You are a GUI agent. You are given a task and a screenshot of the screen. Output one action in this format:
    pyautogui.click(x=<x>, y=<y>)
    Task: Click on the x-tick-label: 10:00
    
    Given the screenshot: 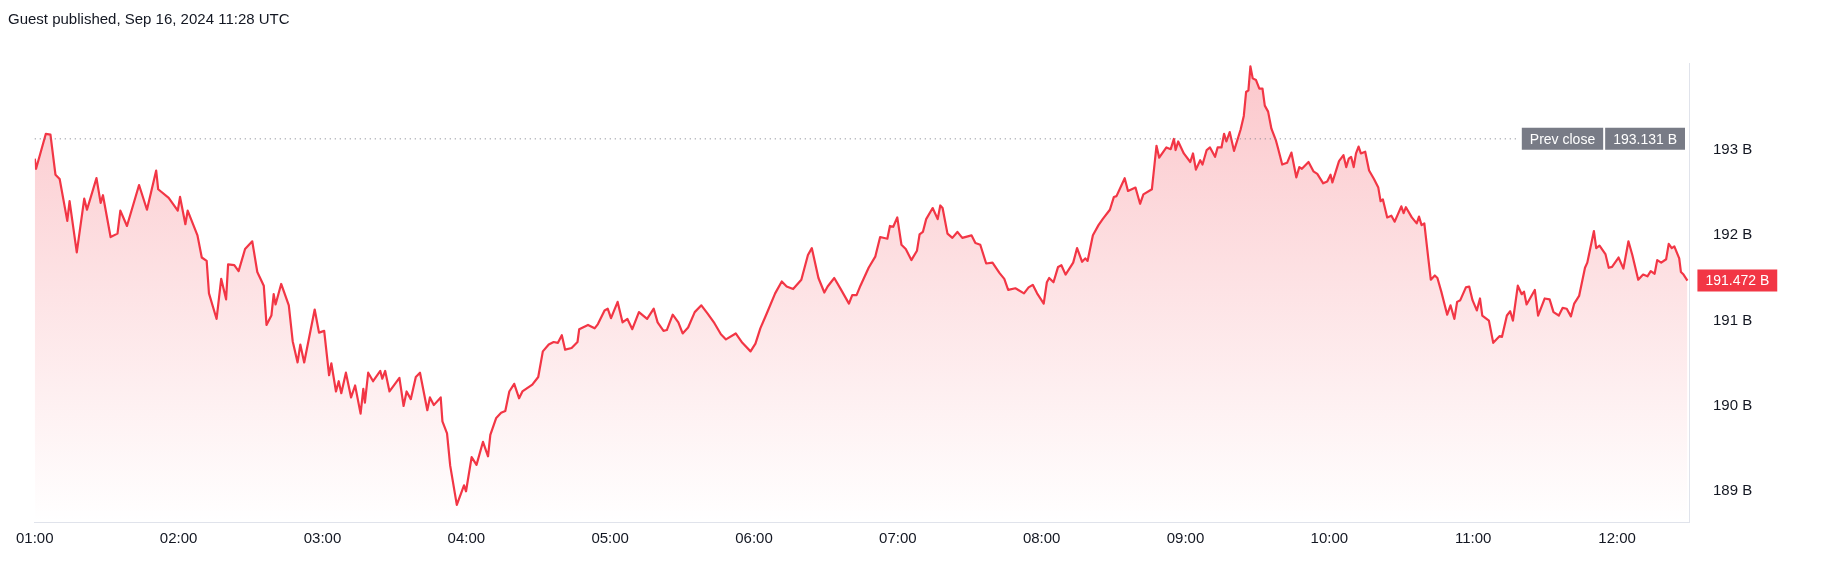 What is the action you would take?
    pyautogui.click(x=1329, y=538)
    